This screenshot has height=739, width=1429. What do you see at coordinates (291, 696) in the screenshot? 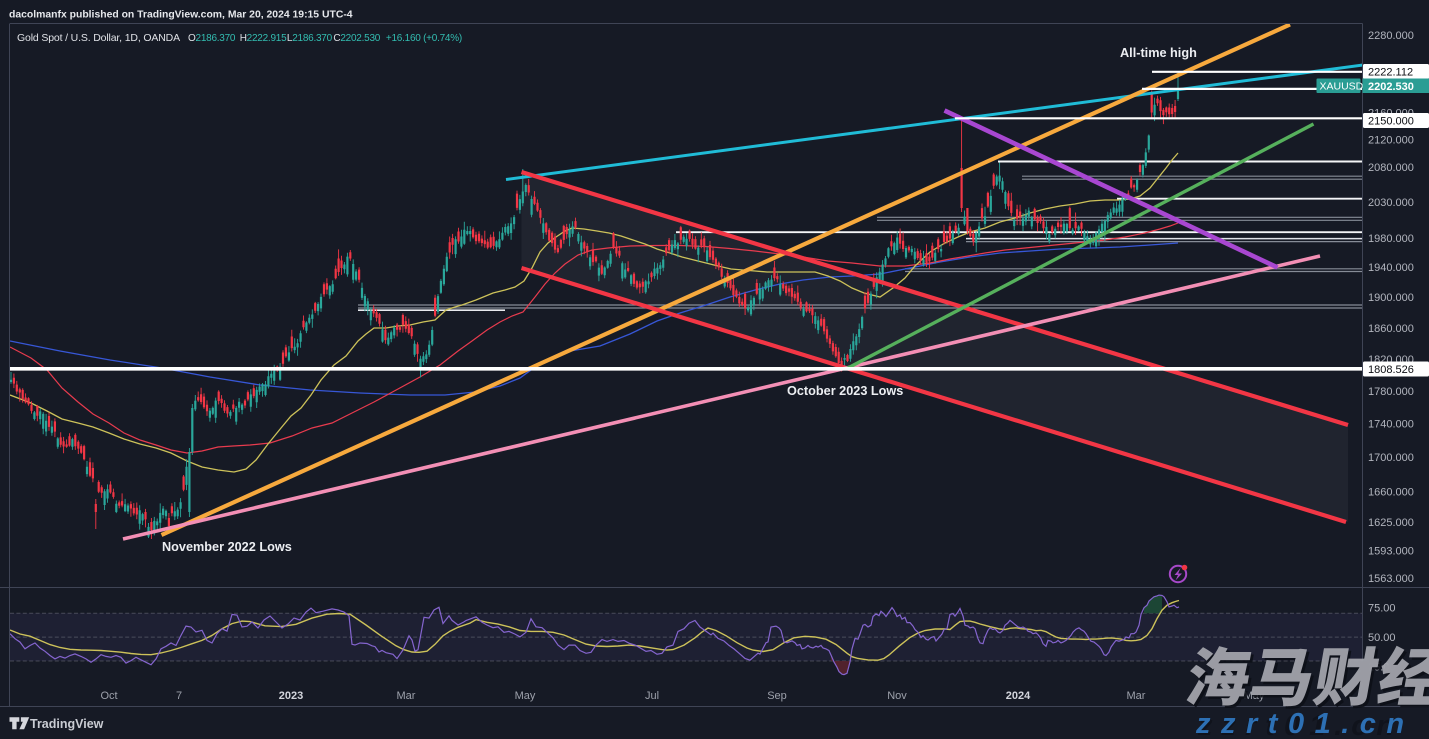
I see `svg-text: 2023` at bounding box center [291, 696].